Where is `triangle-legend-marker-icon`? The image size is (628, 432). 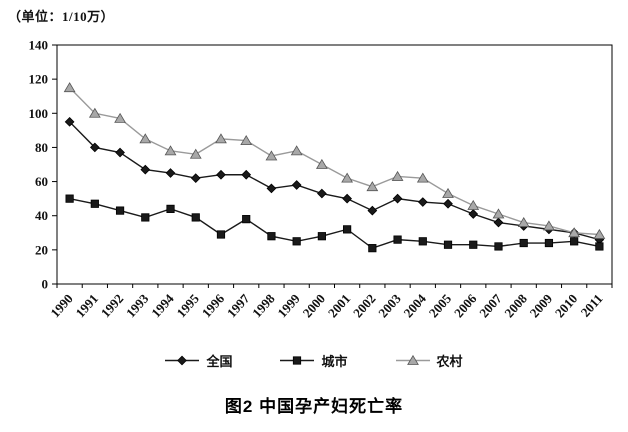
triangle-legend-marker-icon is located at coordinates (412, 359).